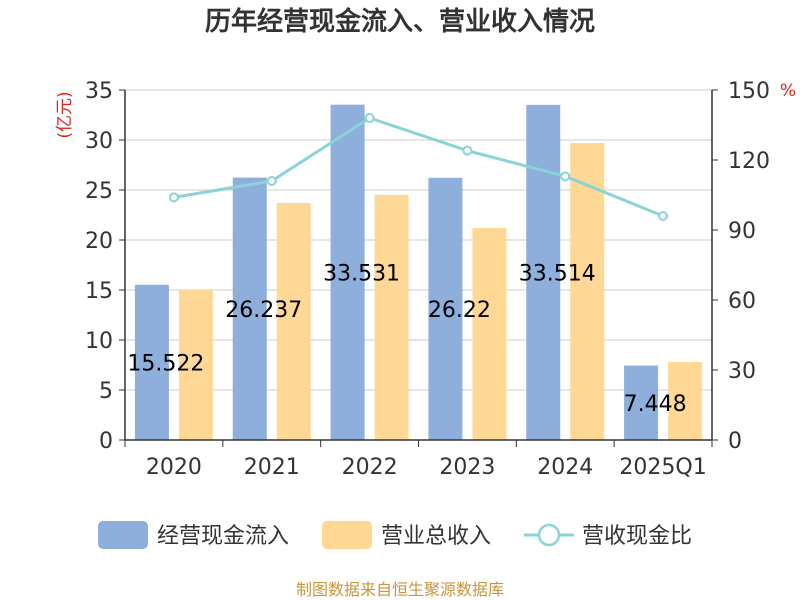  I want to click on left-tick-label: 0, so click(106, 441).